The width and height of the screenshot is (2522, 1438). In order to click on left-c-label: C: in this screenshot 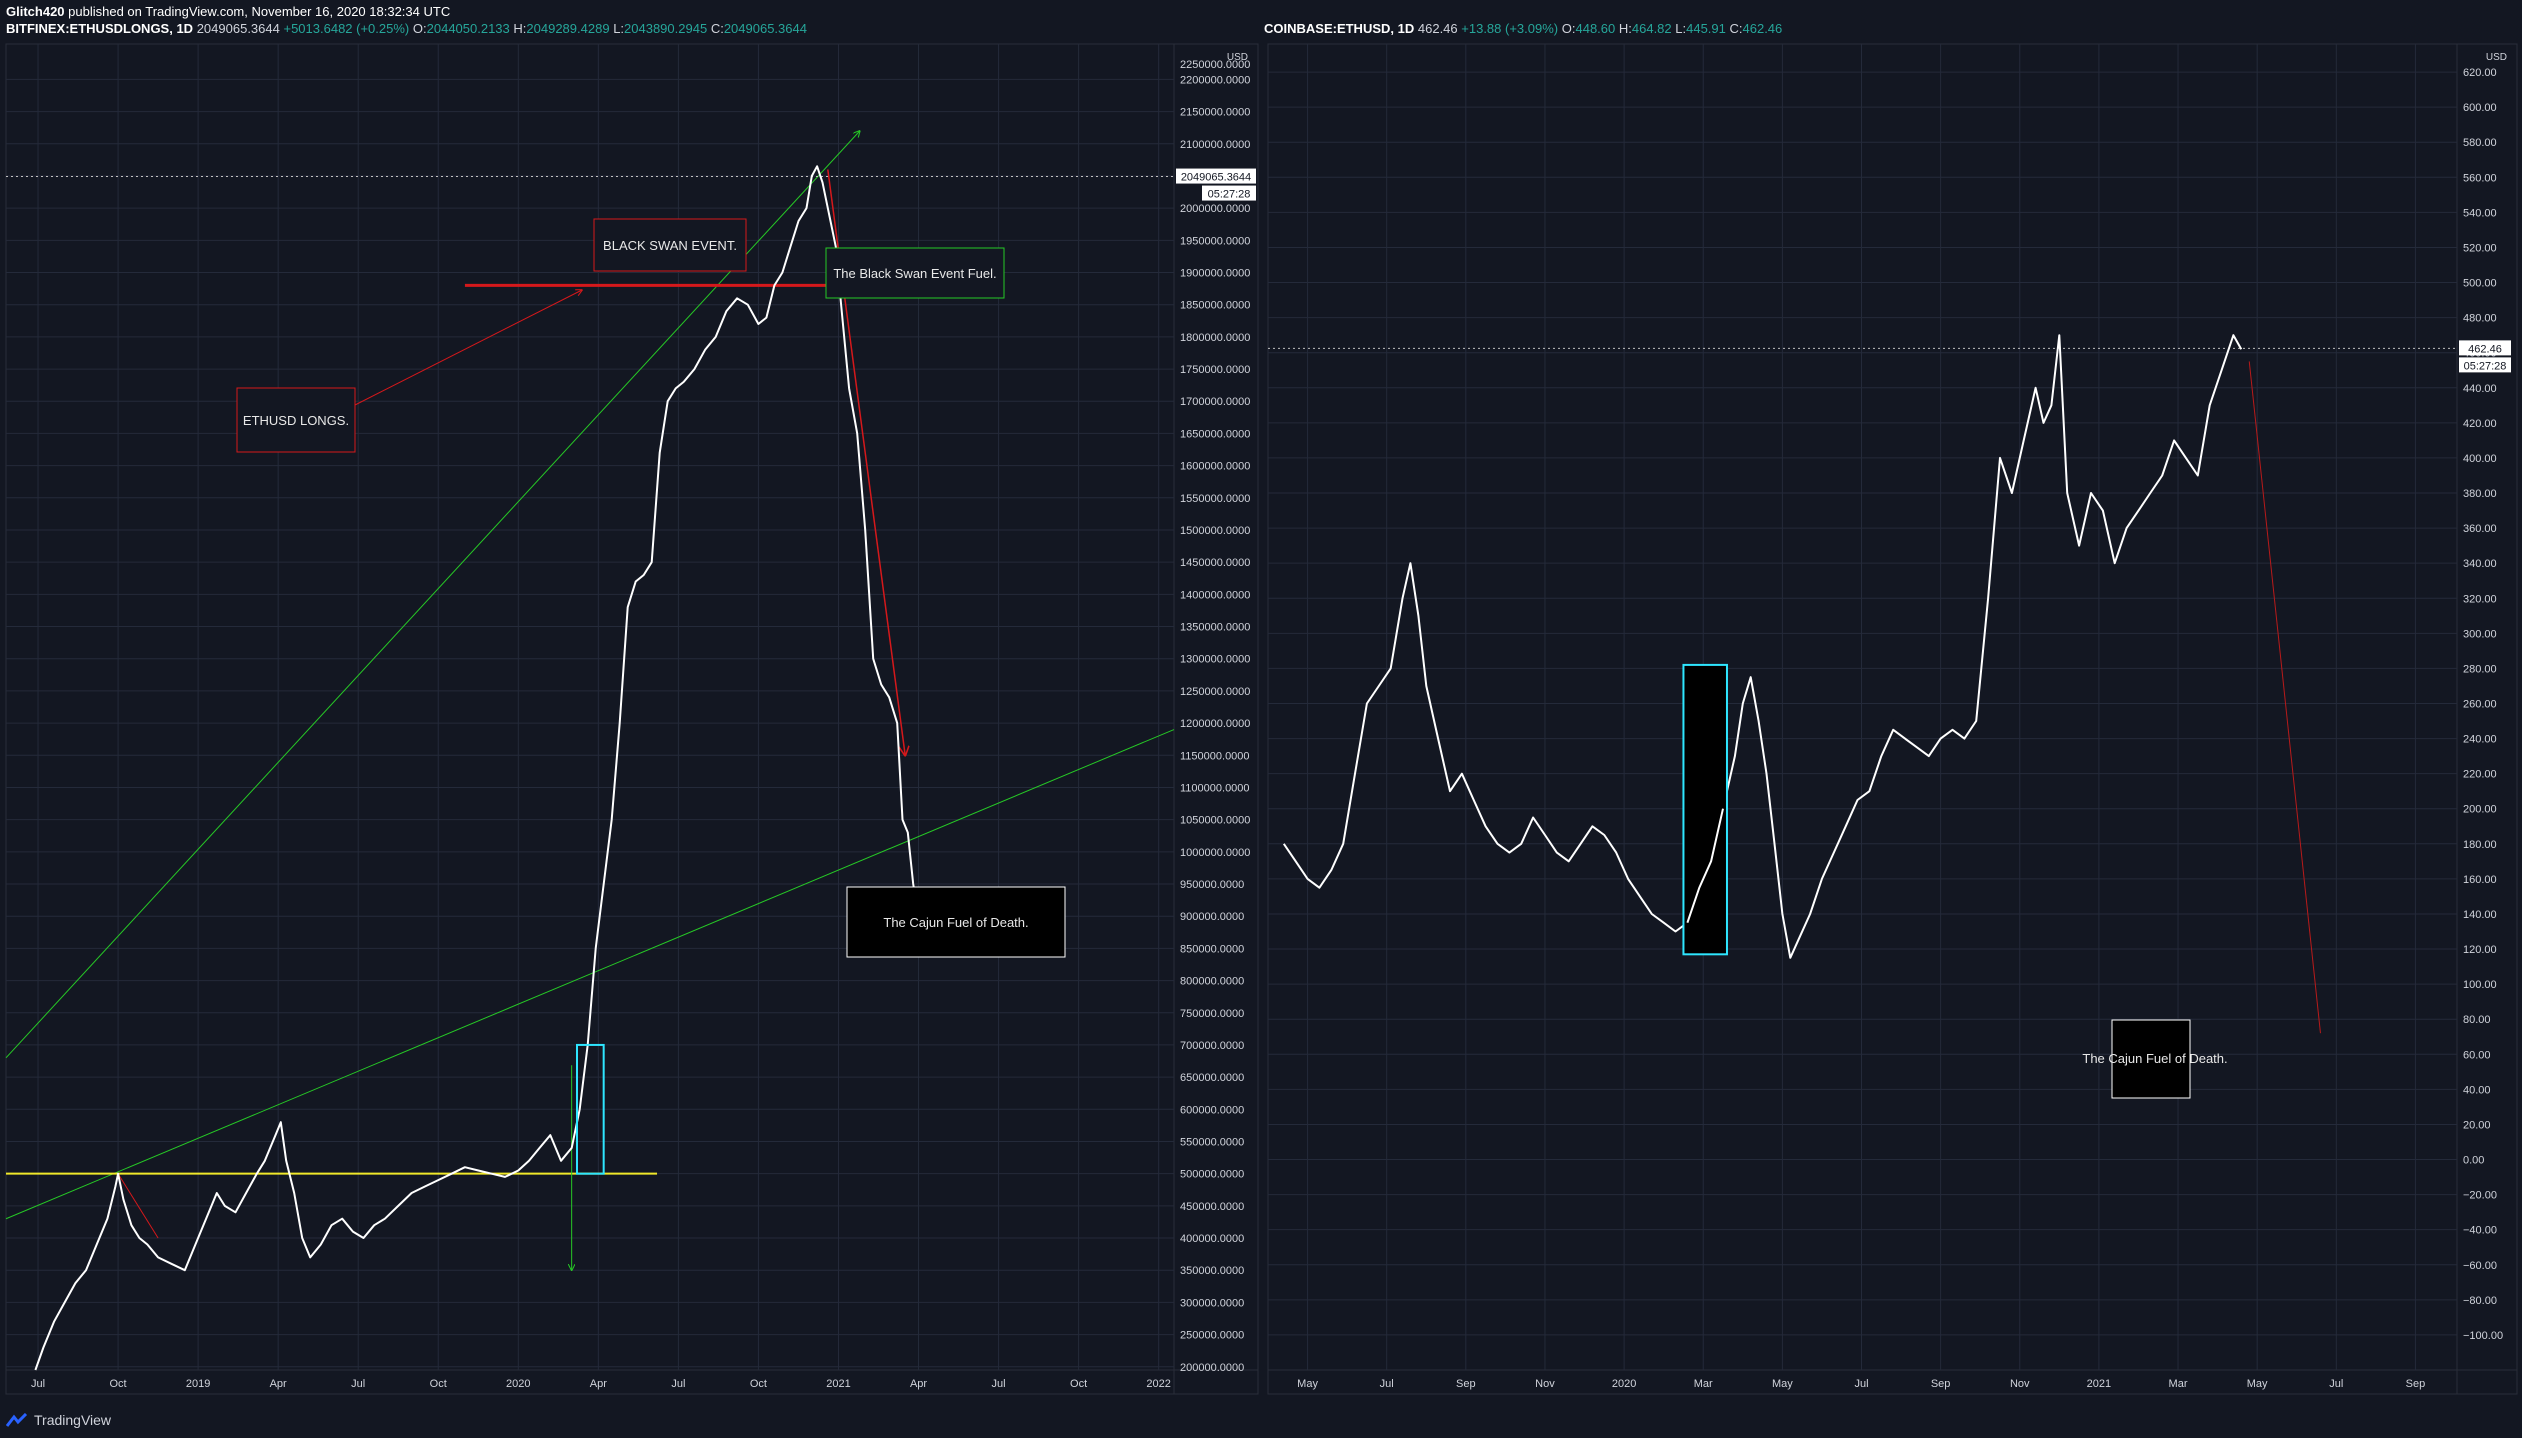, I will do `click(717, 28)`.